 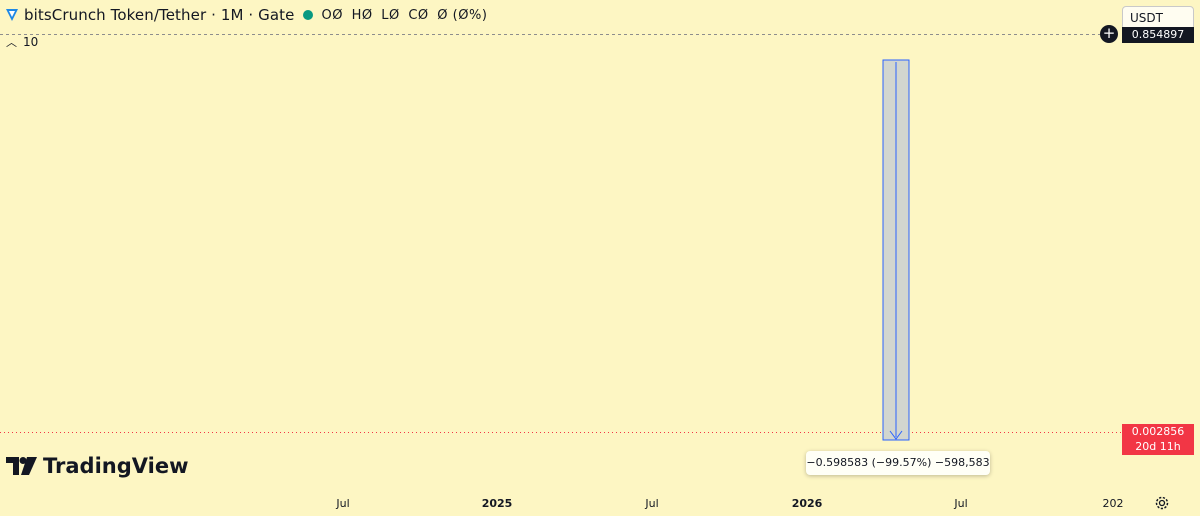 I want to click on tradingview-logo: TradingView, so click(x=97, y=466).